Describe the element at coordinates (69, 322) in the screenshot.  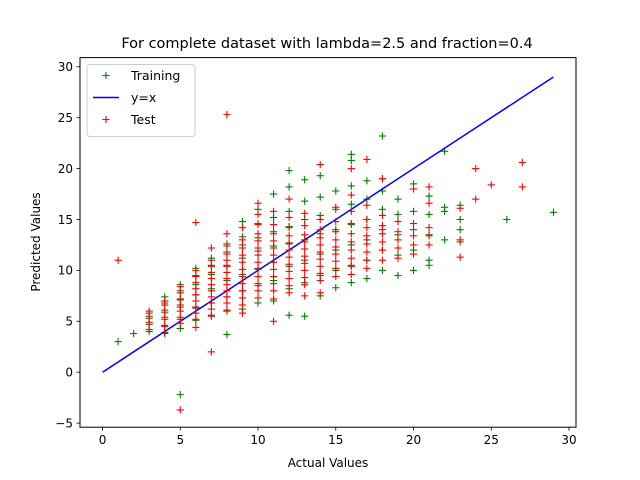
I see `y-tick-label: 5` at that location.